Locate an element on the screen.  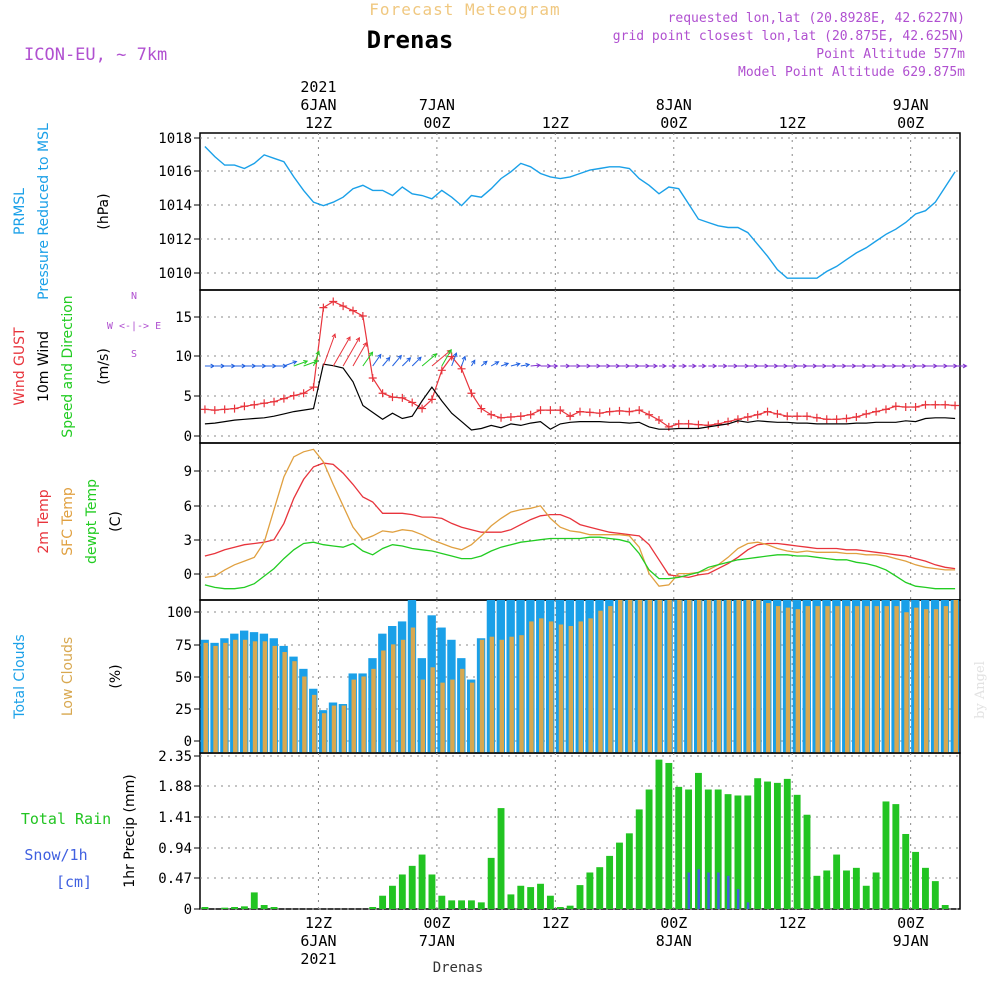
y-tick-label: 25 is located at coordinates (183, 710).